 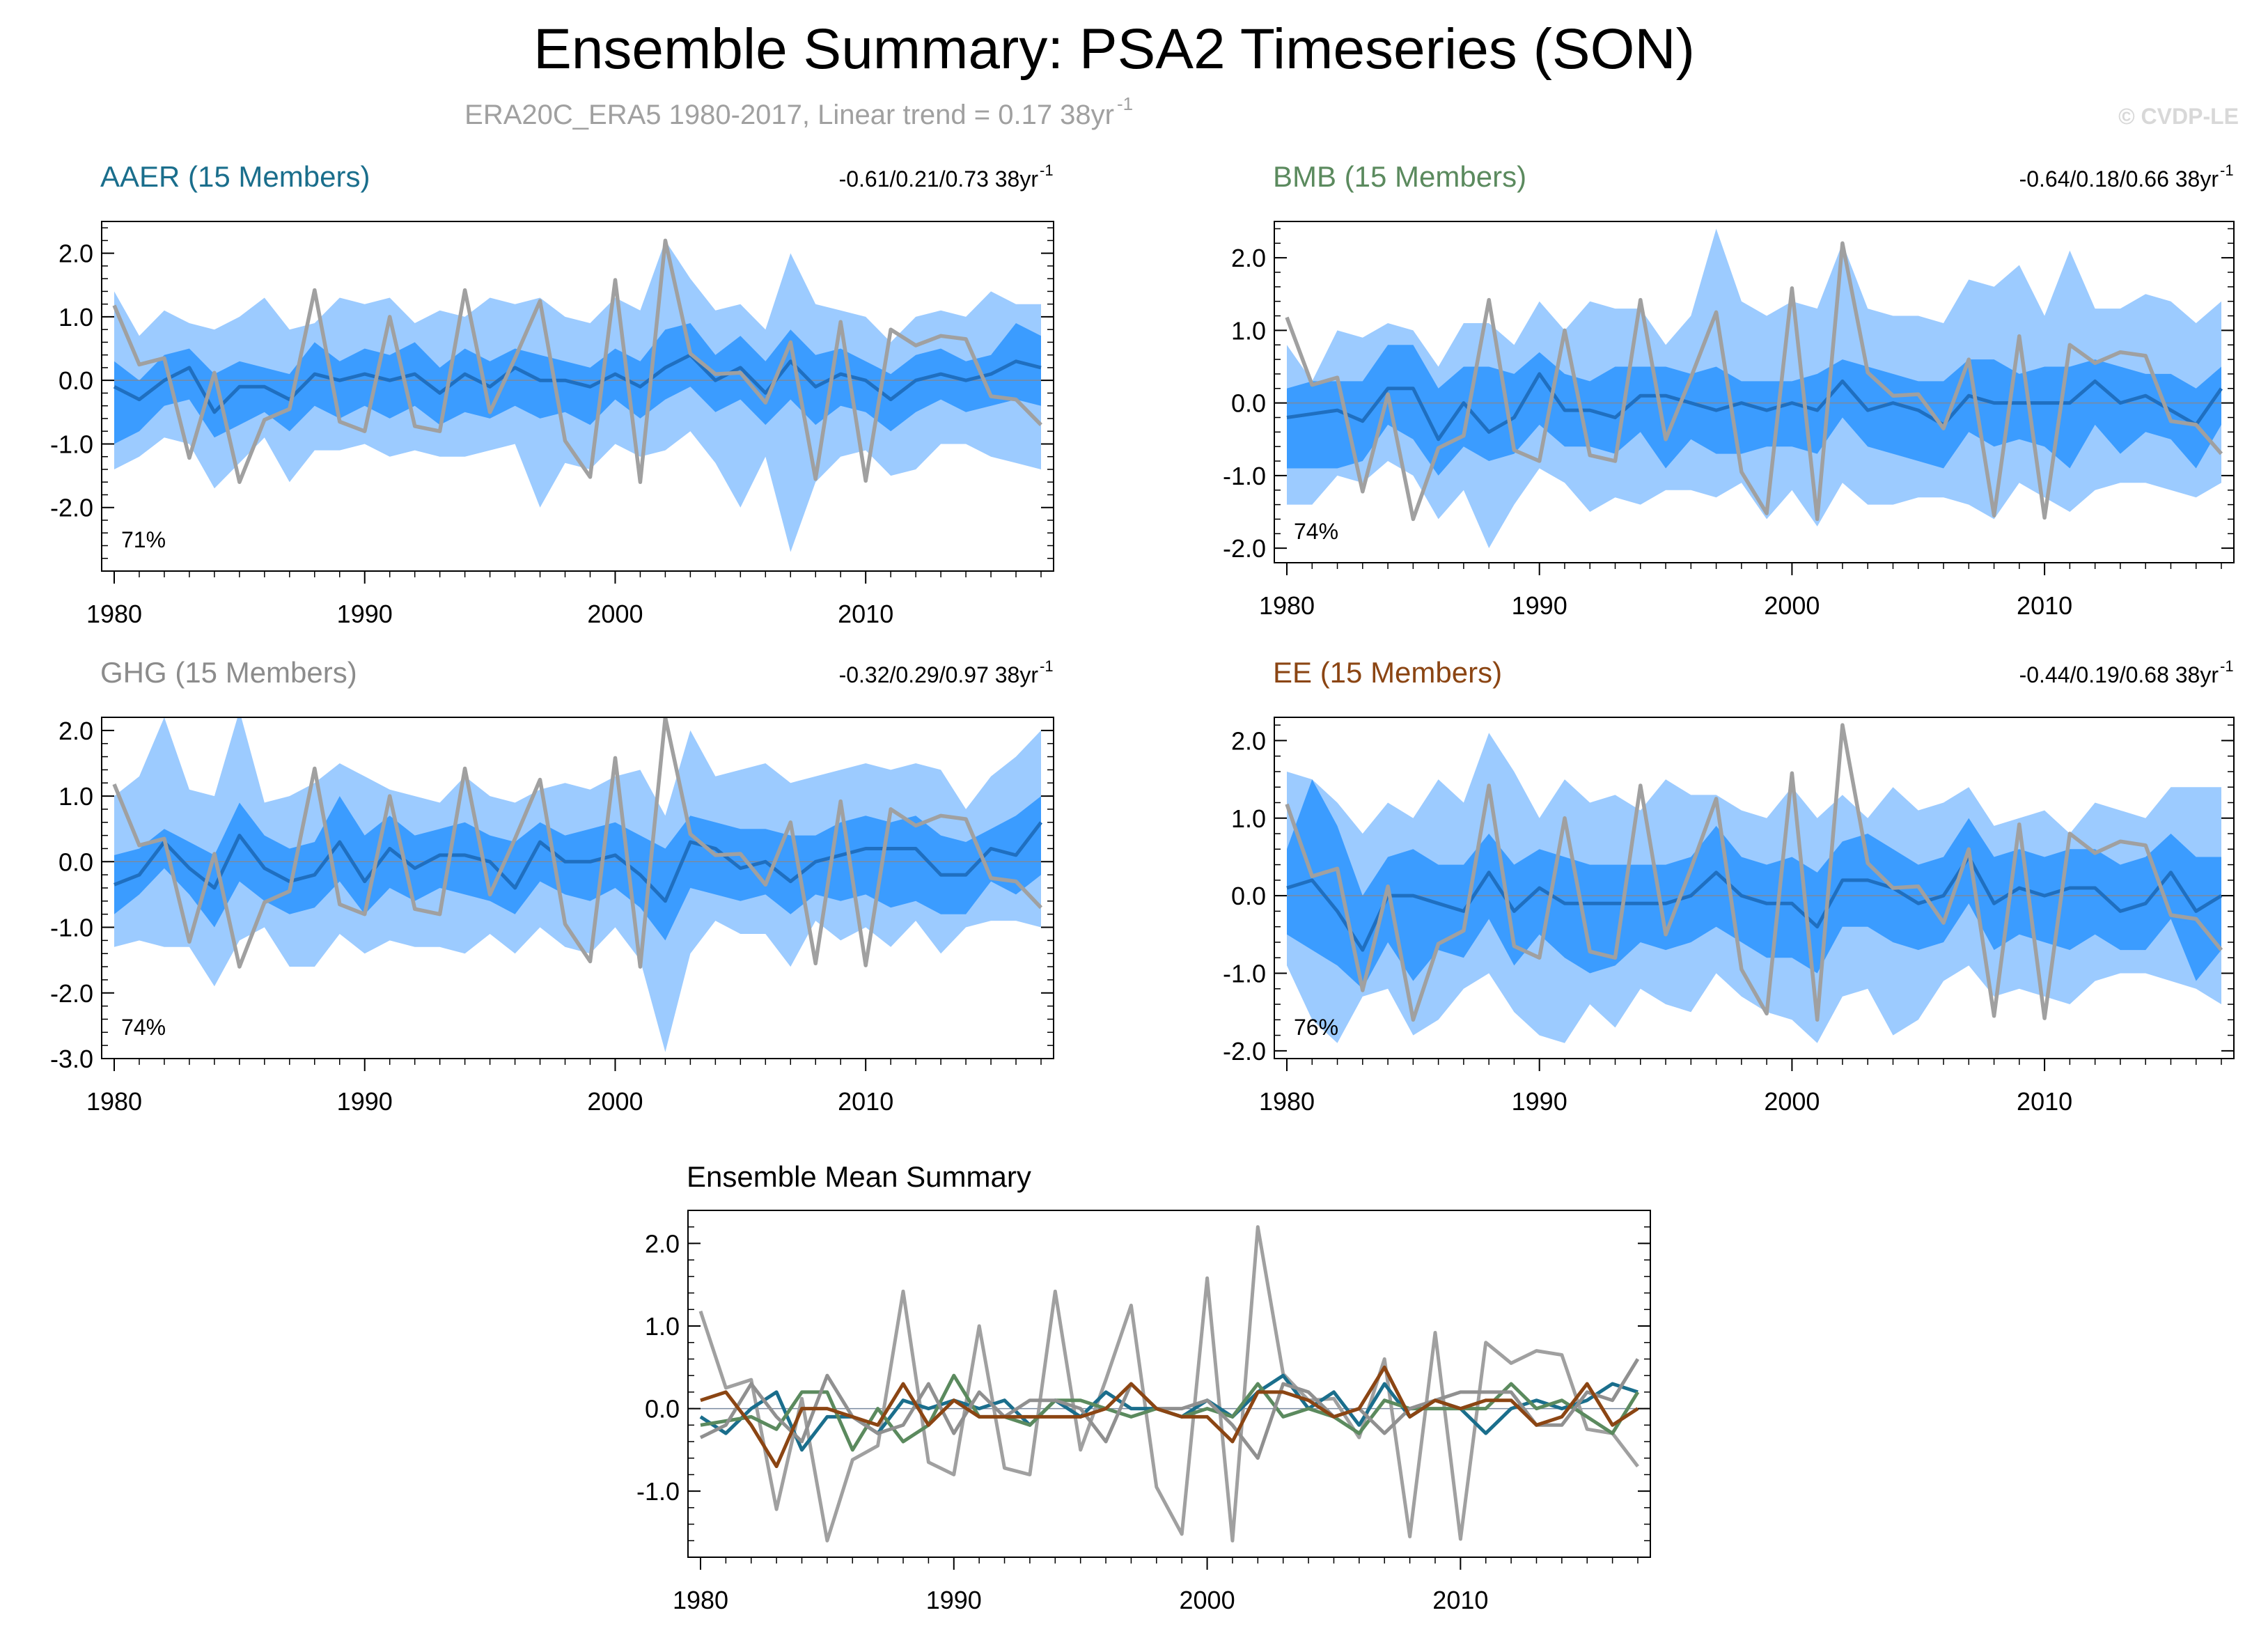 I want to click on panel-title: BMB (15 Members), so click(x=1399, y=176).